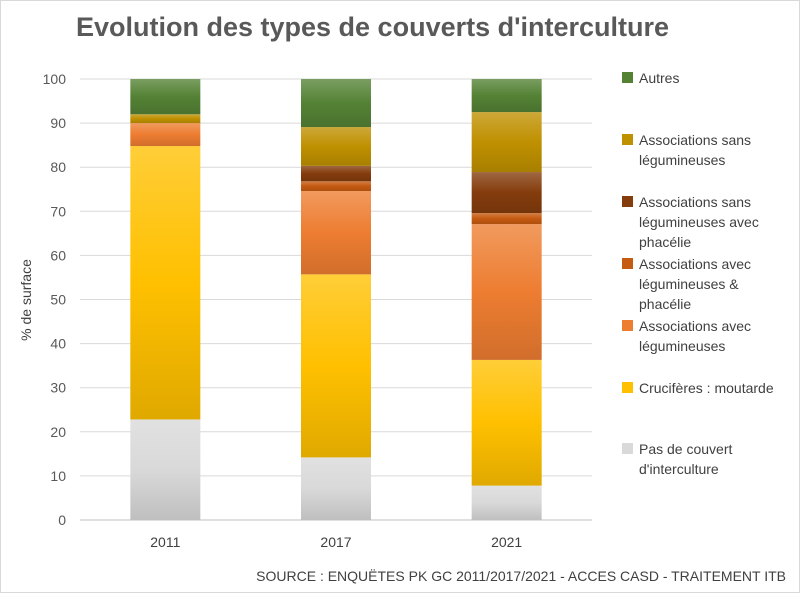  What do you see at coordinates (706, 388) in the screenshot?
I see `legend-label: Crucifères : moutarde` at bounding box center [706, 388].